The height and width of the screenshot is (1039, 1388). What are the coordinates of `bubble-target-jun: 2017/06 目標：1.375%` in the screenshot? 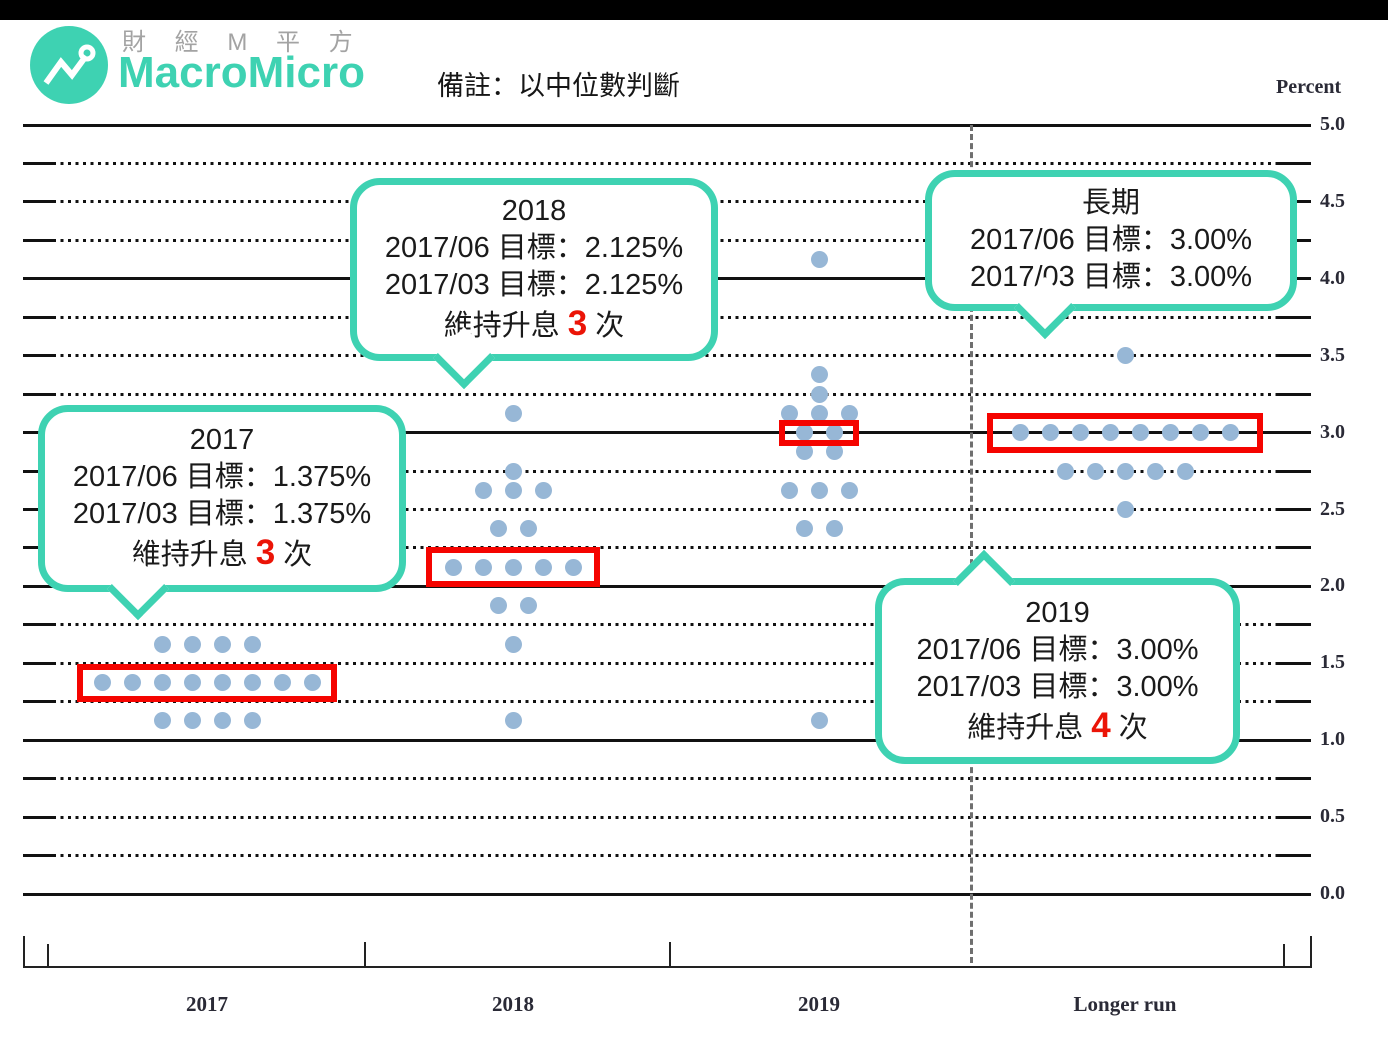 It's located at (222, 477).